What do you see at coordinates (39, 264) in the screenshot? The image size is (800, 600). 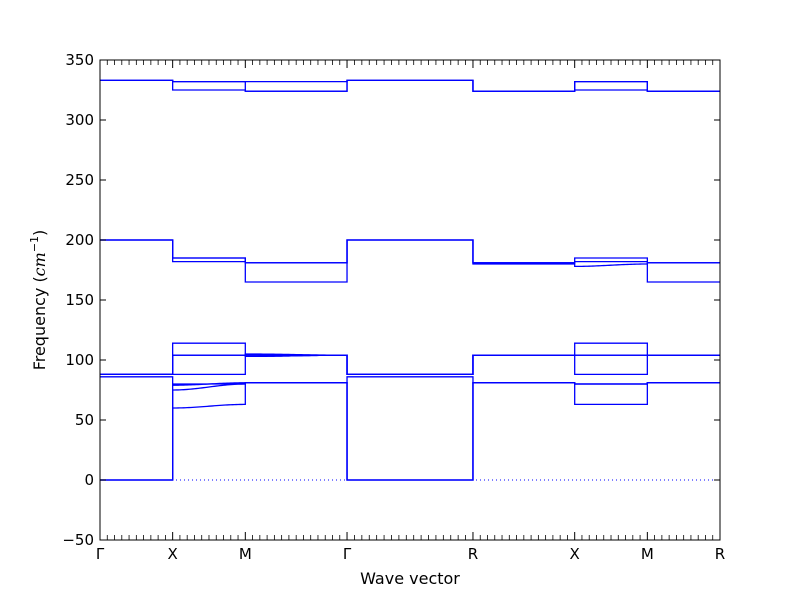 I see `y-axis-label-unit: cm` at bounding box center [39, 264].